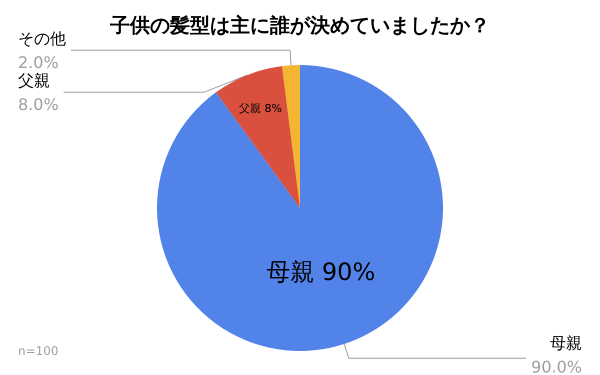 The image size is (600, 375). I want to click on slice-label: 父親, so click(34, 80).